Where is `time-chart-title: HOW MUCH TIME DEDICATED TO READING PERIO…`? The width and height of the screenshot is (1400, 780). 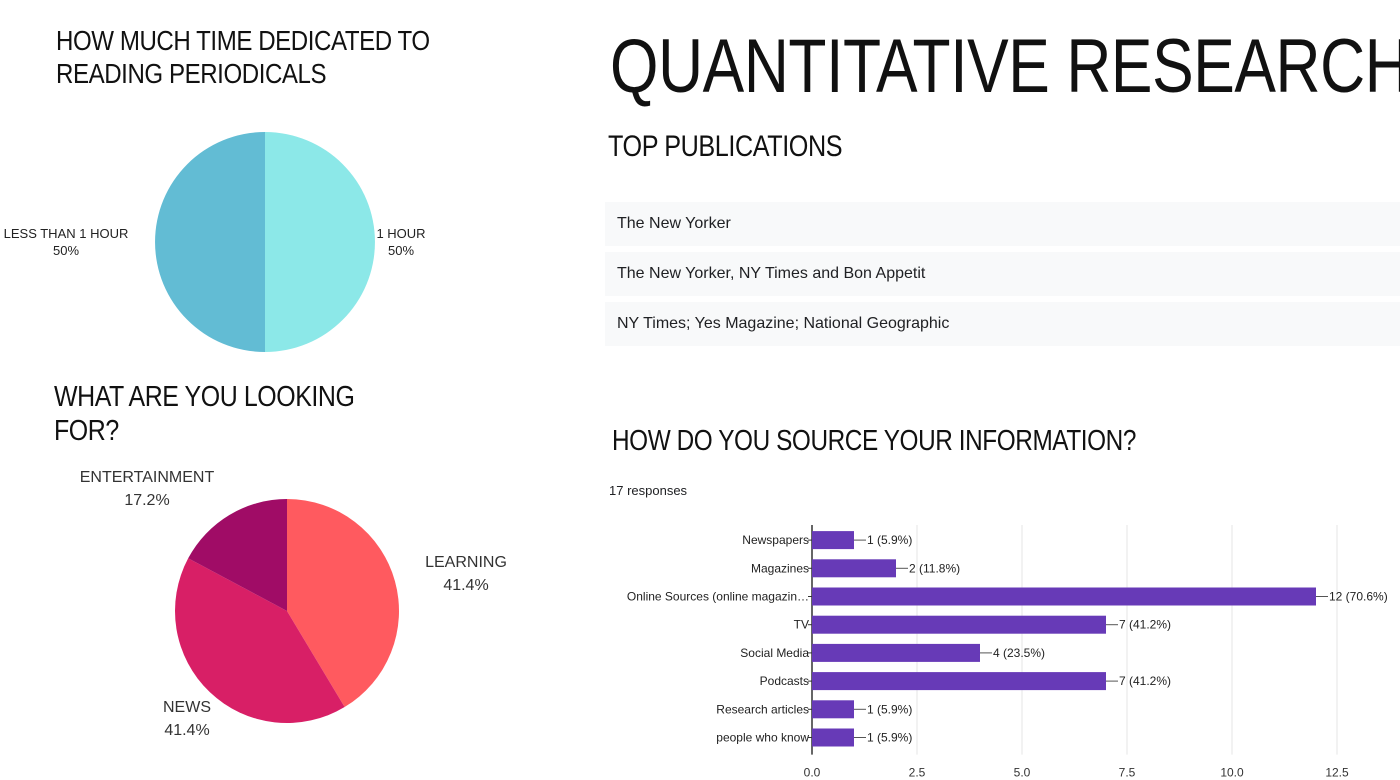 time-chart-title: HOW MUCH TIME DEDICATED TO READING PERIO… is located at coordinates (243, 57).